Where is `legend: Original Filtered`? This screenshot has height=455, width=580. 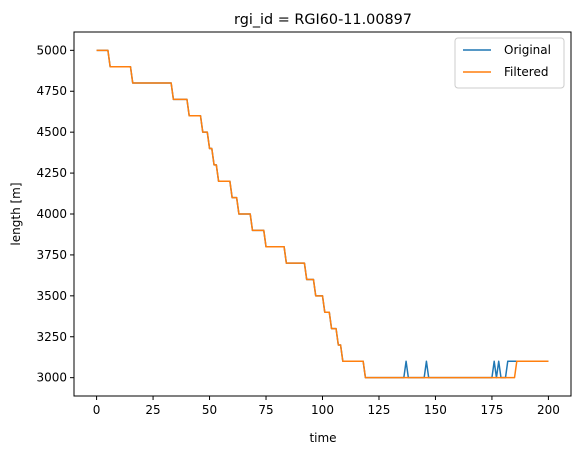
legend: Original Filtered is located at coordinates (509, 63).